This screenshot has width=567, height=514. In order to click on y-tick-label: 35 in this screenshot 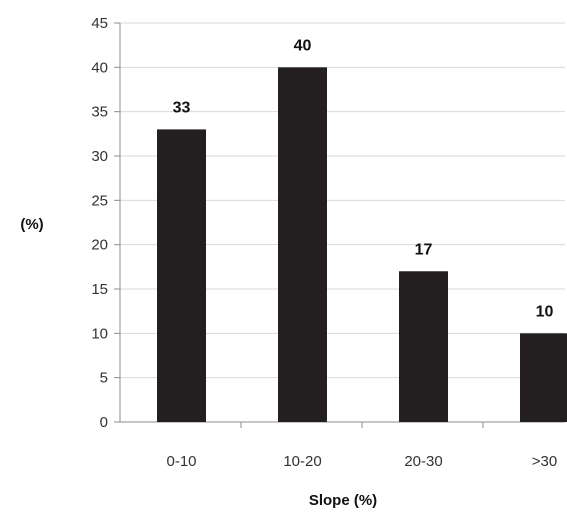, I will do `click(99, 112)`.